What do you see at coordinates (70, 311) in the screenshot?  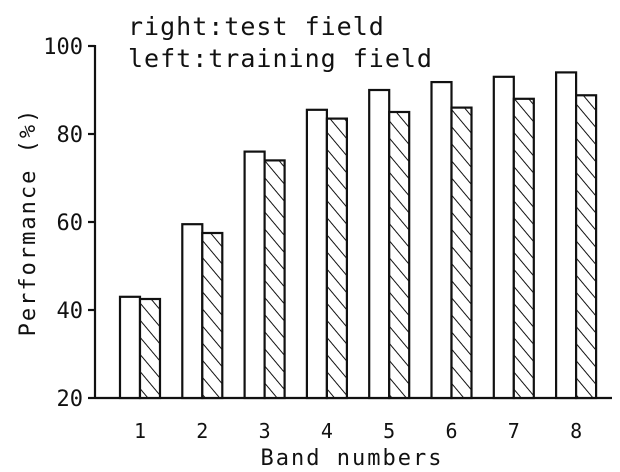 I see `y-tick-label: 40` at bounding box center [70, 311].